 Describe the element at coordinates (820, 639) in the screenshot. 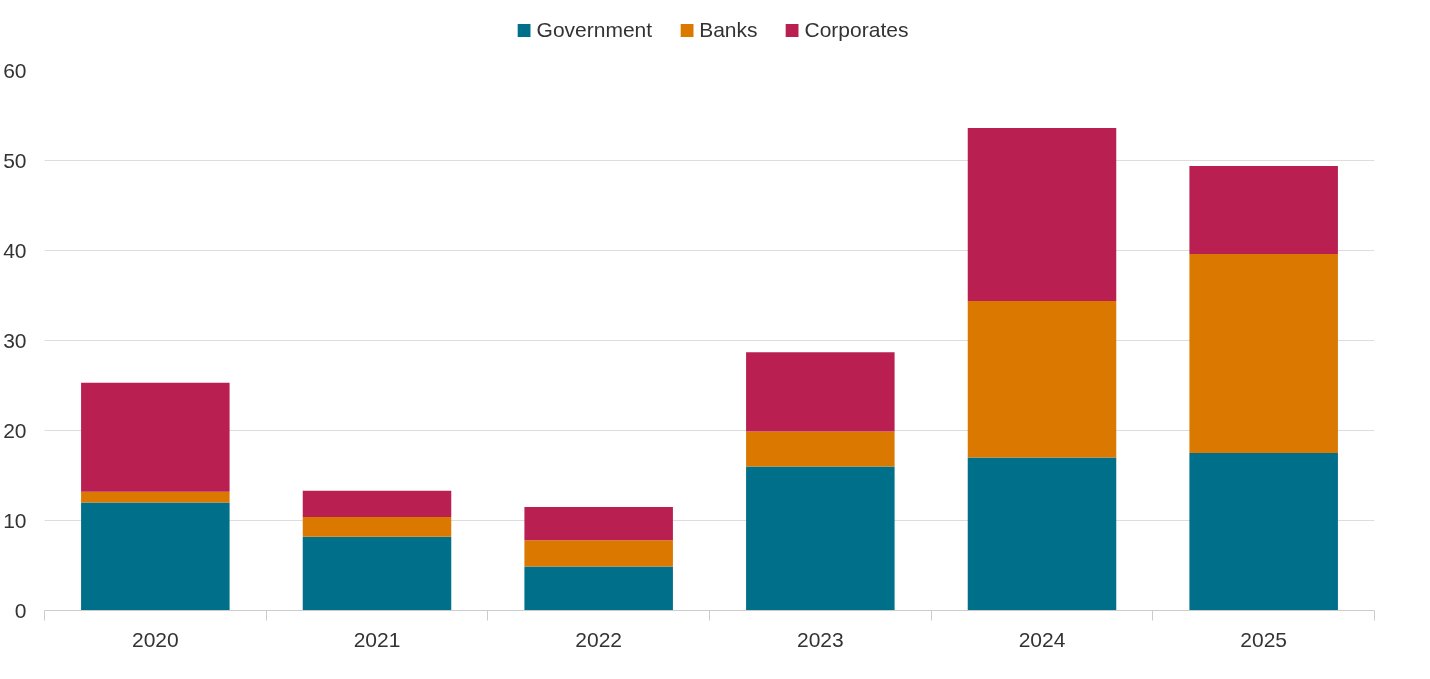

I see `x-tick-label: 2023` at that location.